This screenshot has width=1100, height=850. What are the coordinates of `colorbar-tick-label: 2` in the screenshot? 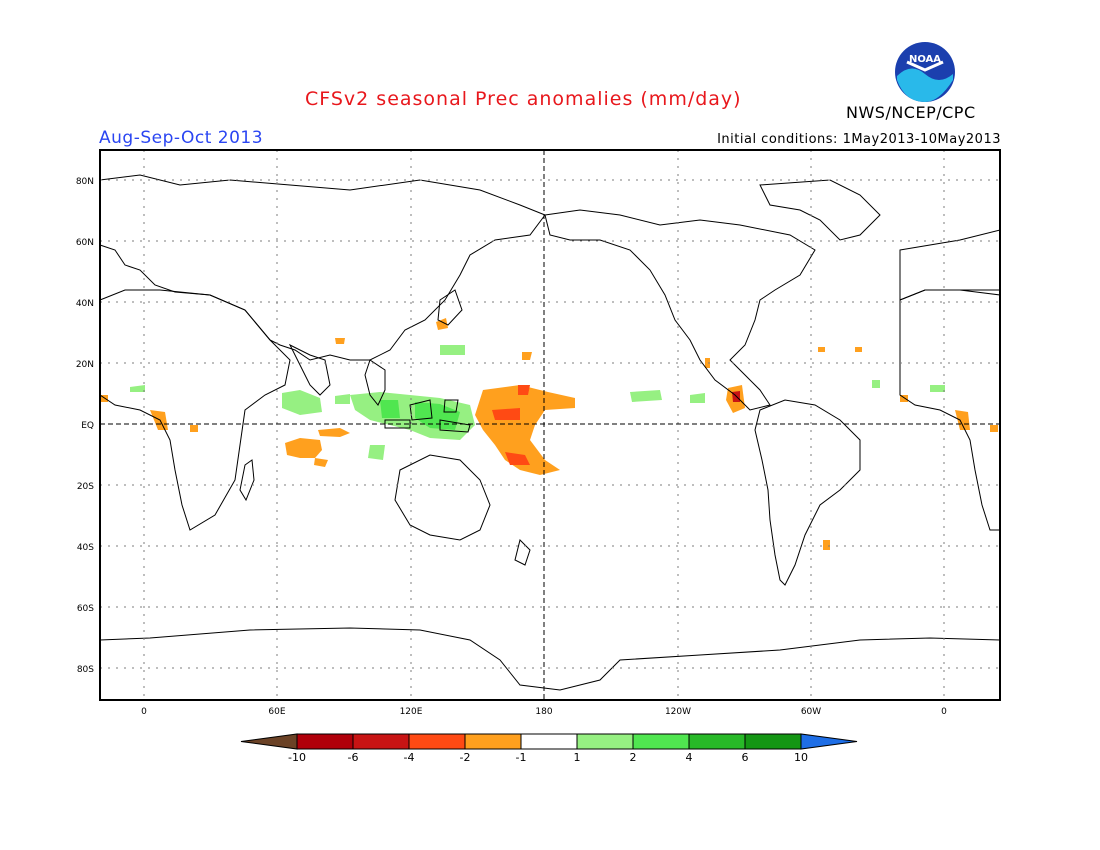 It's located at (633, 757).